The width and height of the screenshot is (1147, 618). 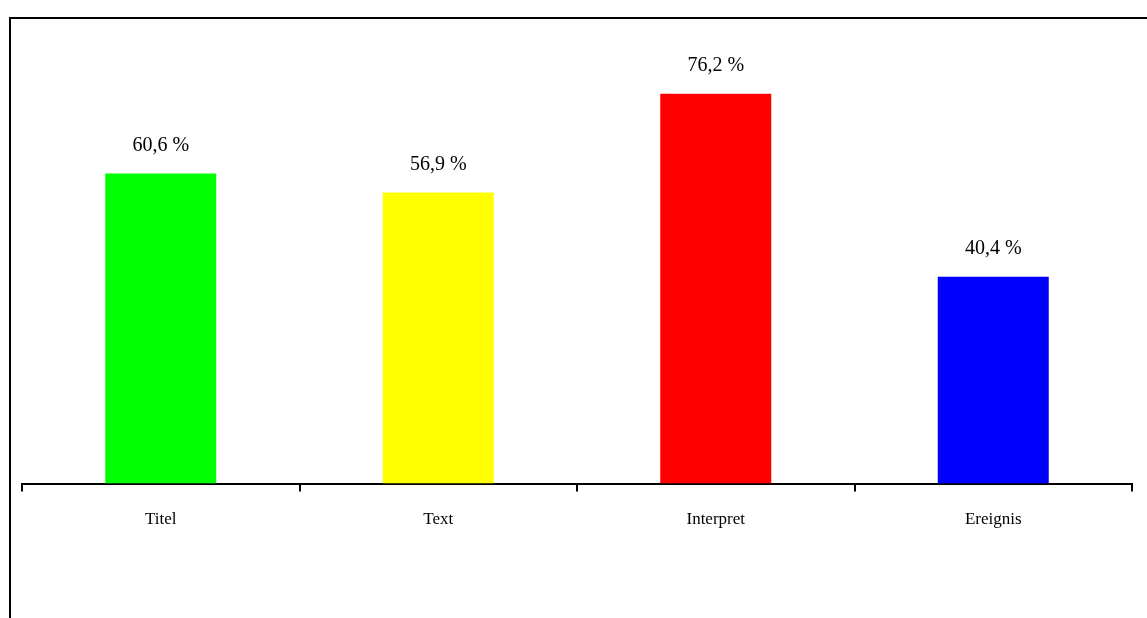 What do you see at coordinates (160, 519) in the screenshot?
I see `x-tick-label: Titel` at bounding box center [160, 519].